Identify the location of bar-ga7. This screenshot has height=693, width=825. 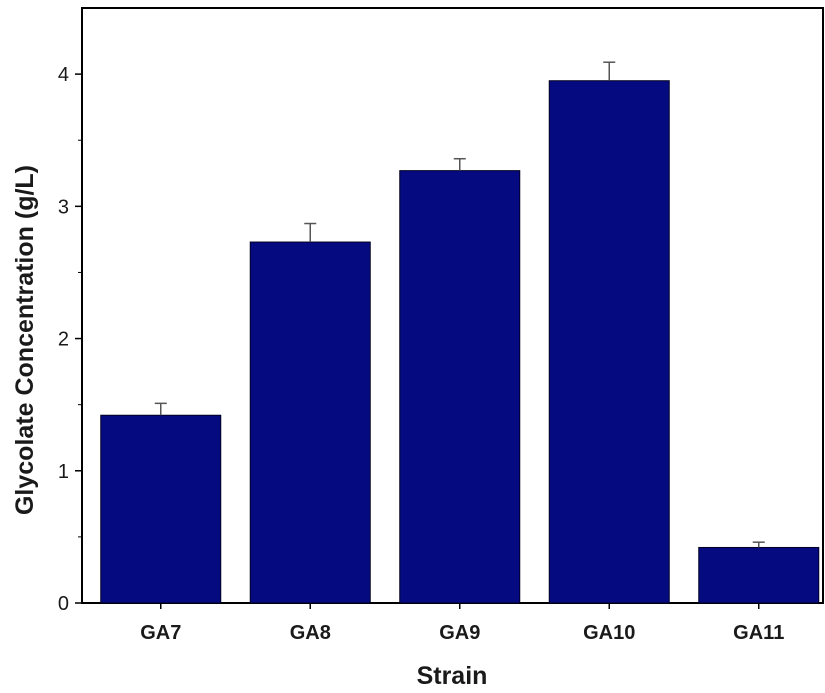
(161, 509).